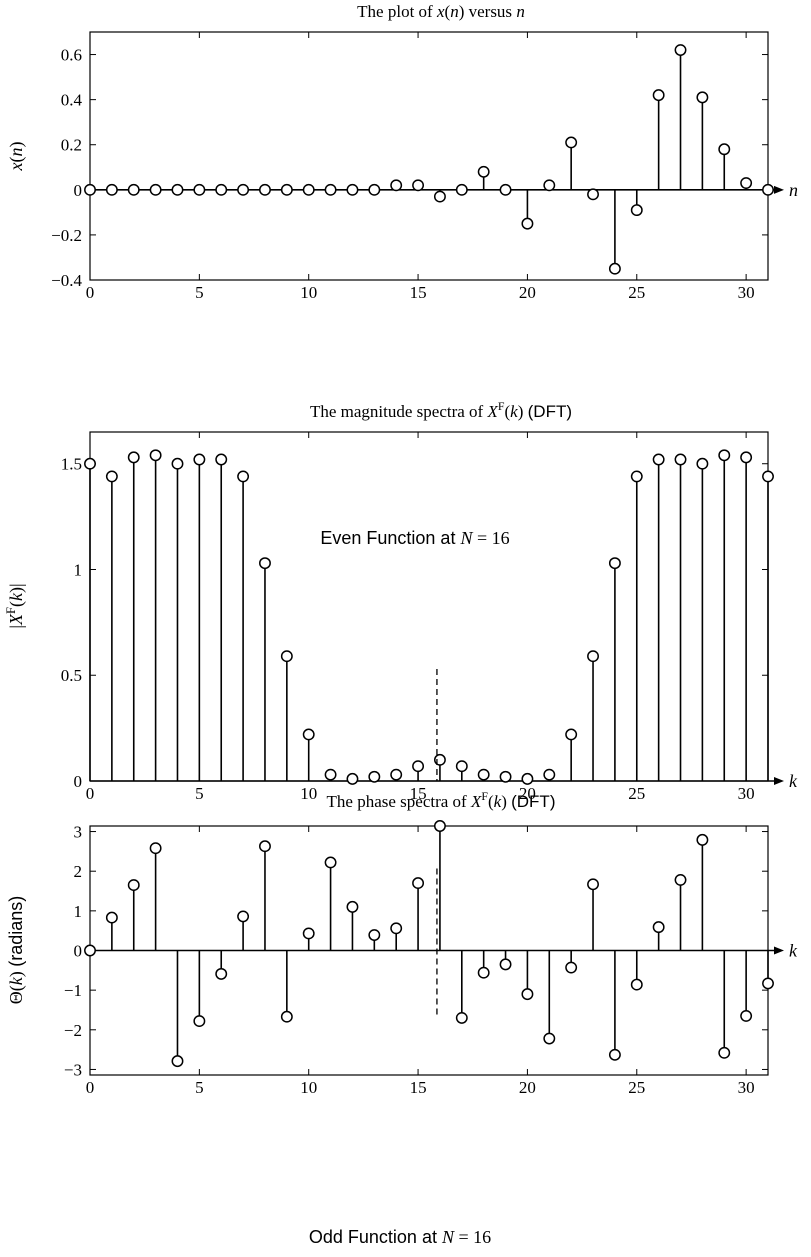  What do you see at coordinates (71, 145) in the screenshot?
I see `y-tick-label: 0.2` at bounding box center [71, 145].